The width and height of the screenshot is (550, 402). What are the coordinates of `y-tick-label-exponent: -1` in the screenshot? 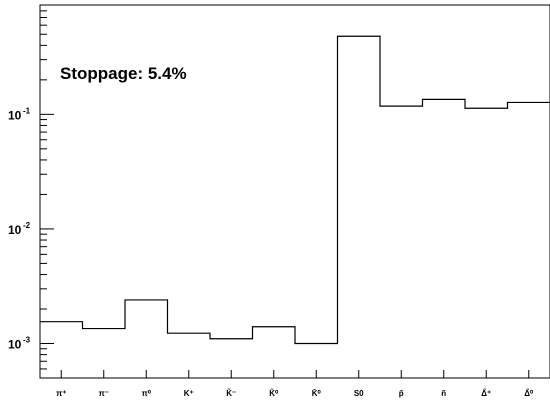 It's located at (27, 110).